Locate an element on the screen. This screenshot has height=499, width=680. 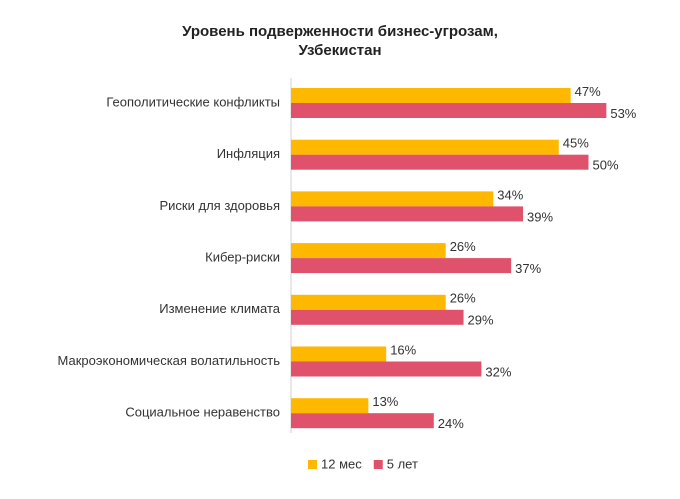
value-label: 53% is located at coordinates (623, 113).